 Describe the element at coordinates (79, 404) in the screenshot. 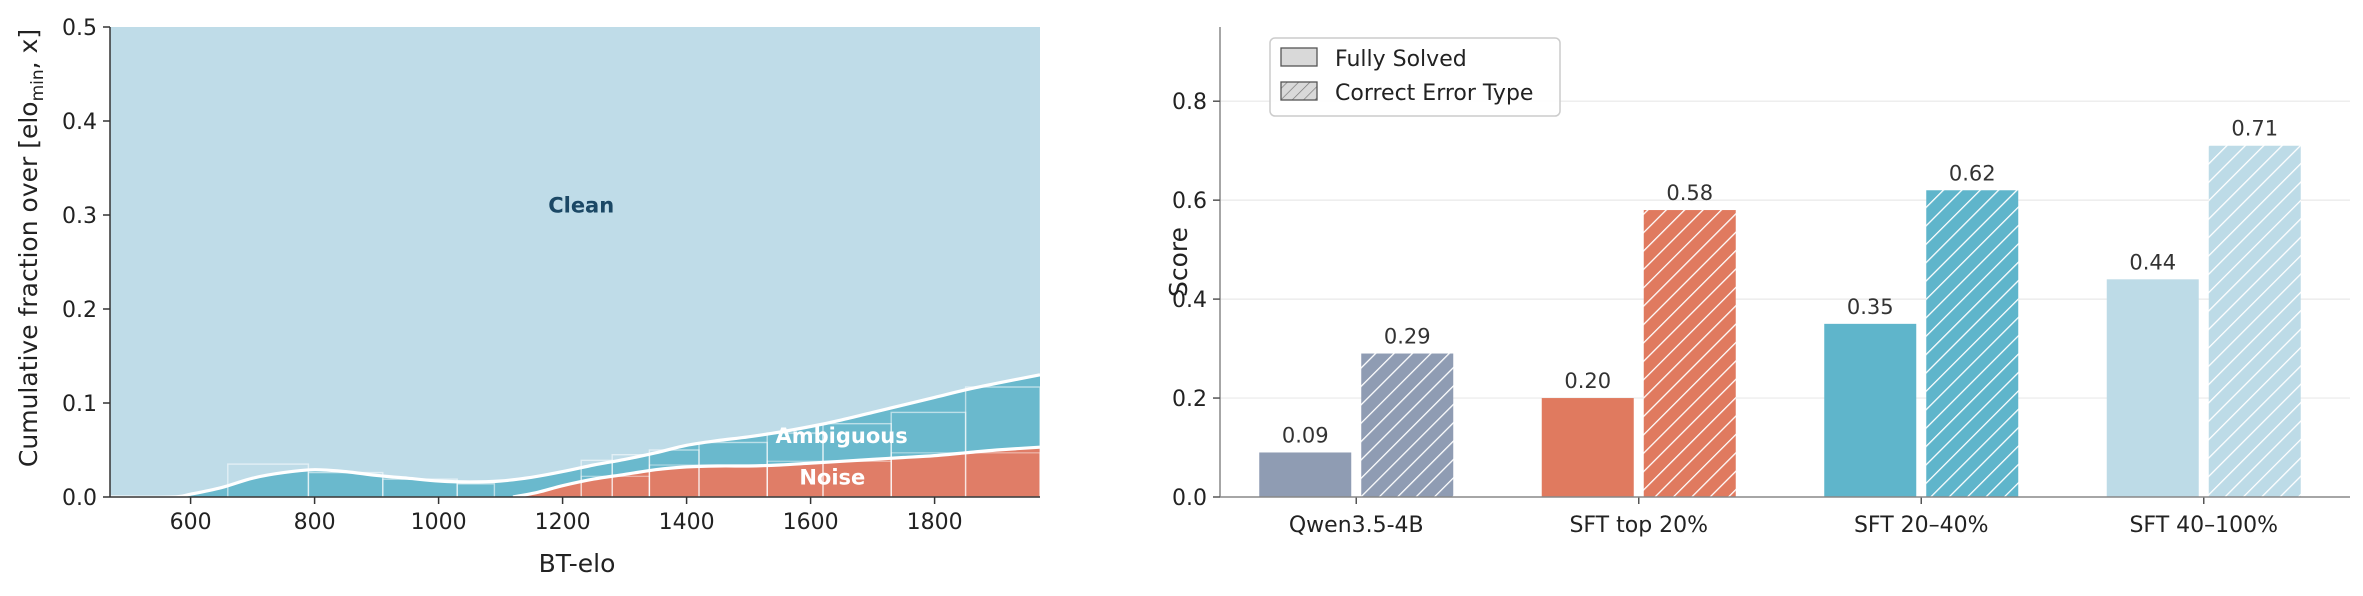

I see `left-y-tick-label: 0.1` at that location.